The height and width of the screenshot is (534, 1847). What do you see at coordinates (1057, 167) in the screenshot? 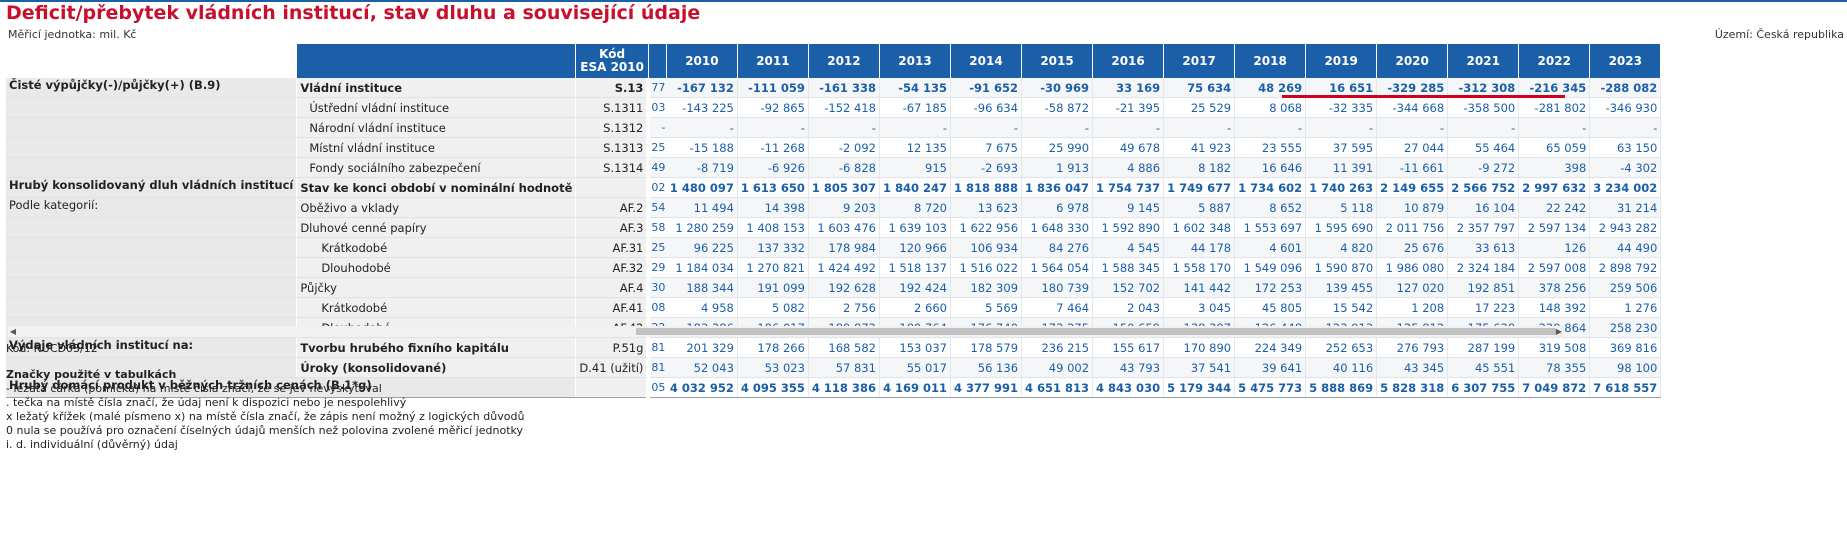
I see `value-cell: 1 913` at bounding box center [1057, 167].